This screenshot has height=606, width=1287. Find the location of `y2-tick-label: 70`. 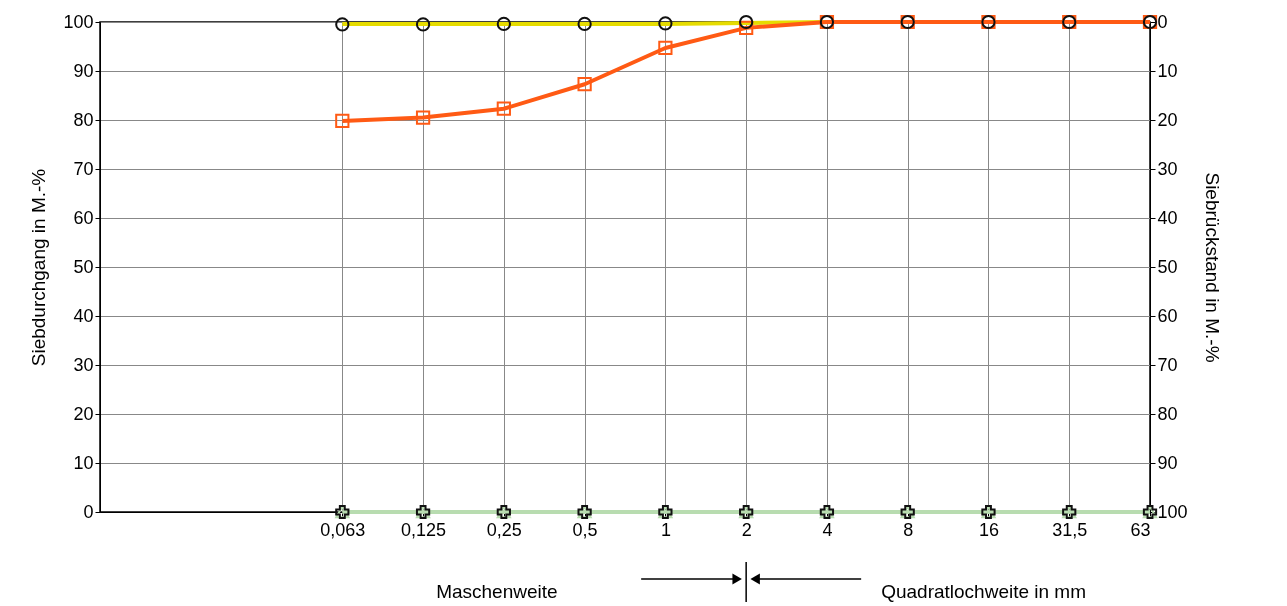

y2-tick-label: 70 is located at coordinates (1167, 364).